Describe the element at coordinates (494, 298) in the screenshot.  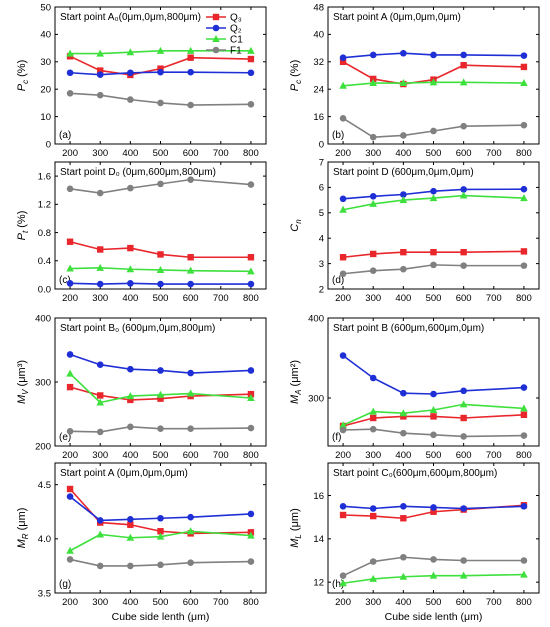
I see `x-tick-label: 700` at that location.